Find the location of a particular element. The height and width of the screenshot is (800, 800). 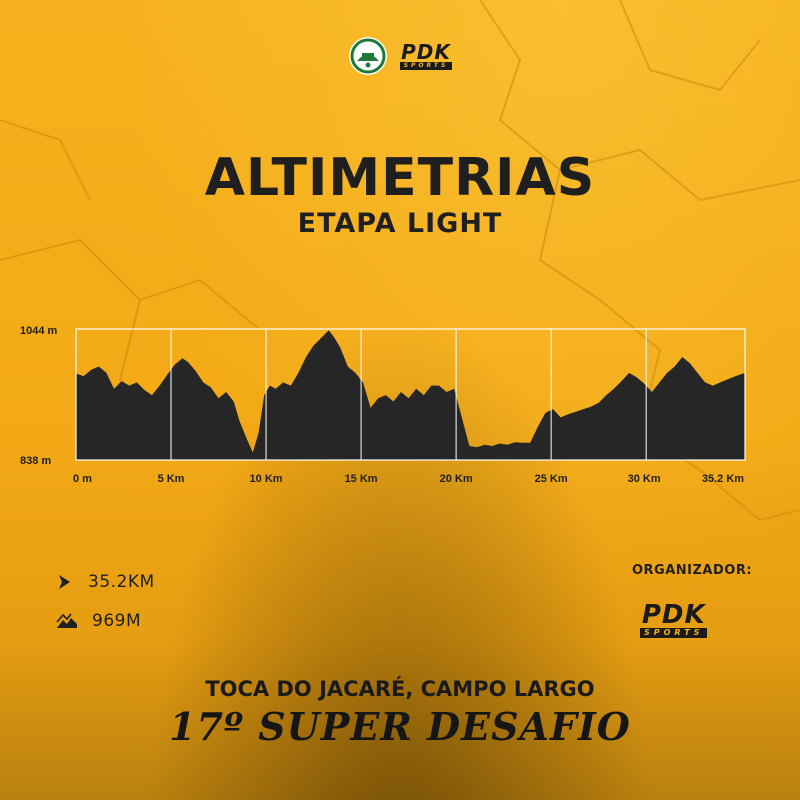

y-tick-label: 838 m is located at coordinates (35, 461).